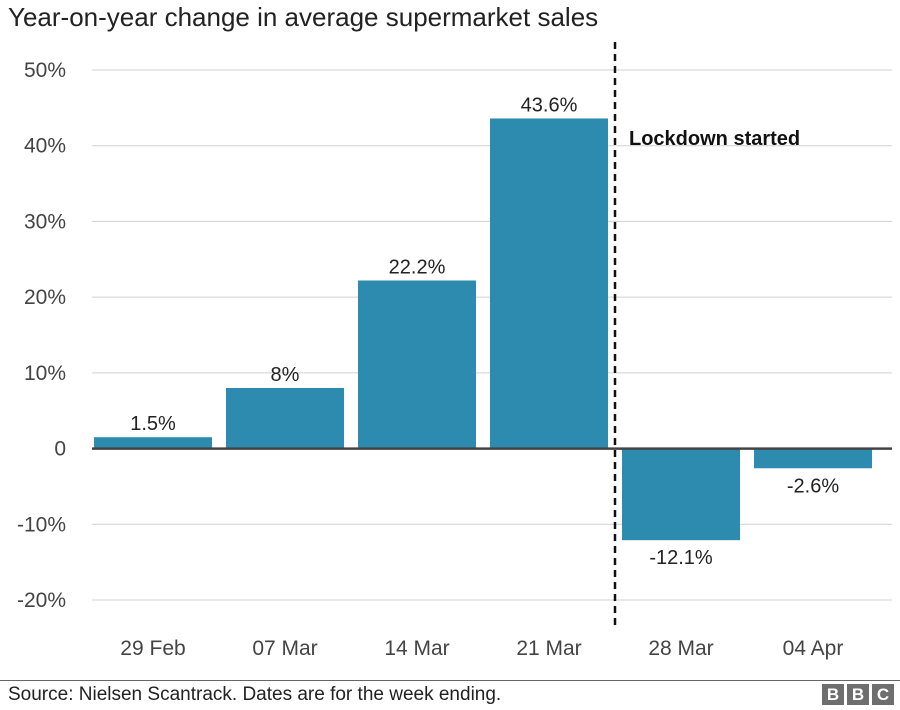 The width and height of the screenshot is (900, 710). I want to click on data-label: 1.5%, so click(153, 424).